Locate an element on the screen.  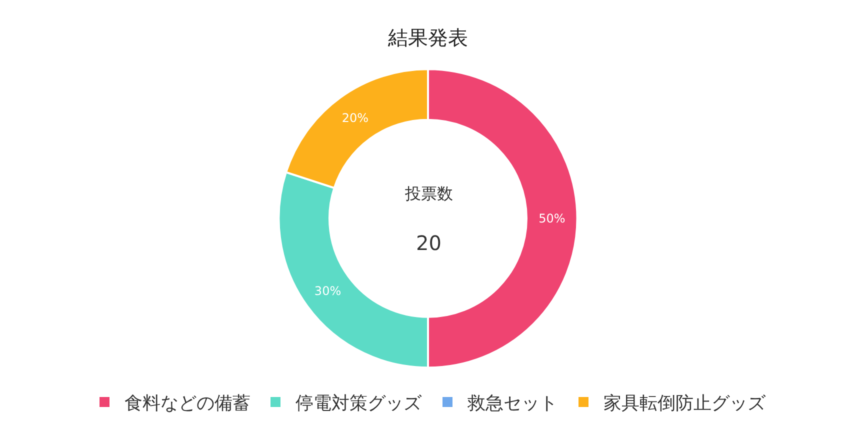
legend-label: 救急セット is located at coordinates (512, 403).